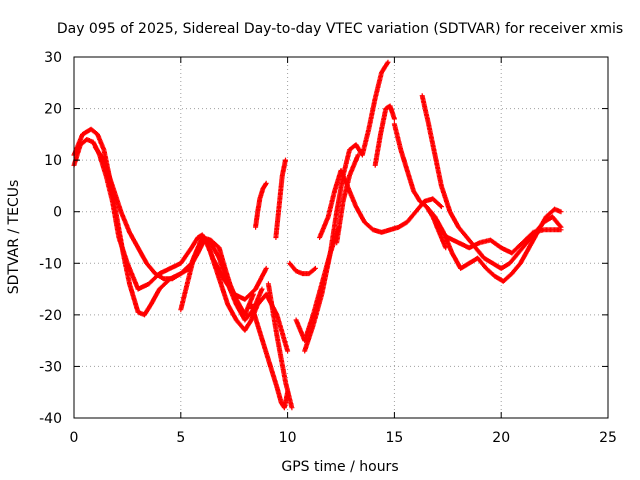 This screenshot has width=640, height=480. Describe the element at coordinates (53, 58) in the screenshot. I see `y-tick-label: 30` at that location.